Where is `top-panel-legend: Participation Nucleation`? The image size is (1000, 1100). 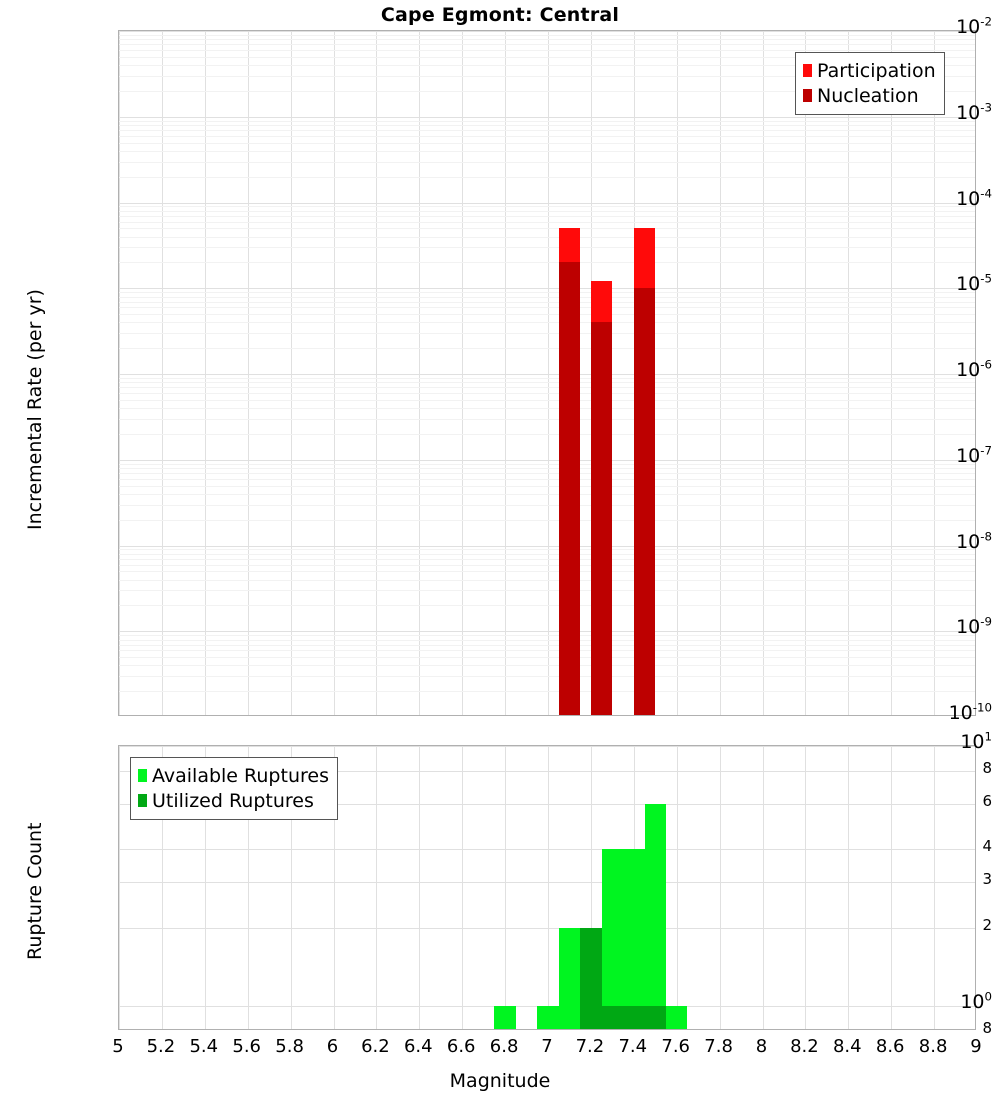
top-panel-legend: Participation Nucleation is located at coordinates (870, 83).